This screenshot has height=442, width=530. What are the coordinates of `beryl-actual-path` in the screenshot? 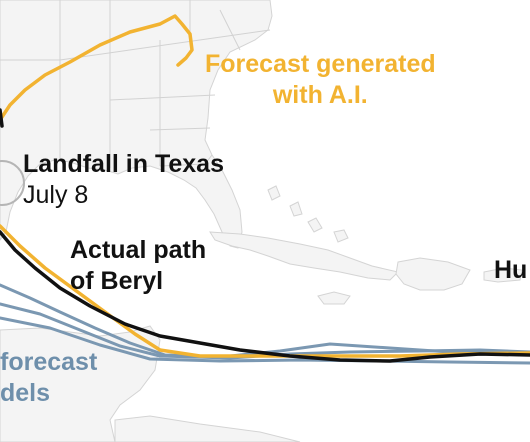 It's located at (2, 118).